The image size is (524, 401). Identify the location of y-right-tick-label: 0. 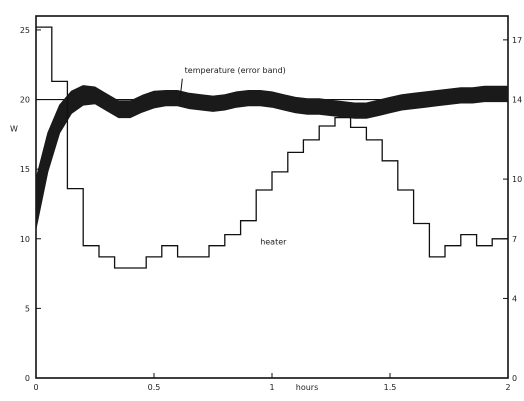
(514, 378).